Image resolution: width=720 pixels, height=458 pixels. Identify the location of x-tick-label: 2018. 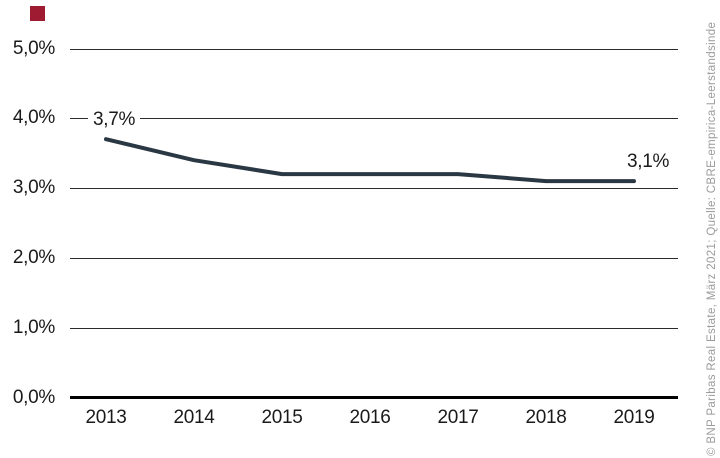
(546, 417).